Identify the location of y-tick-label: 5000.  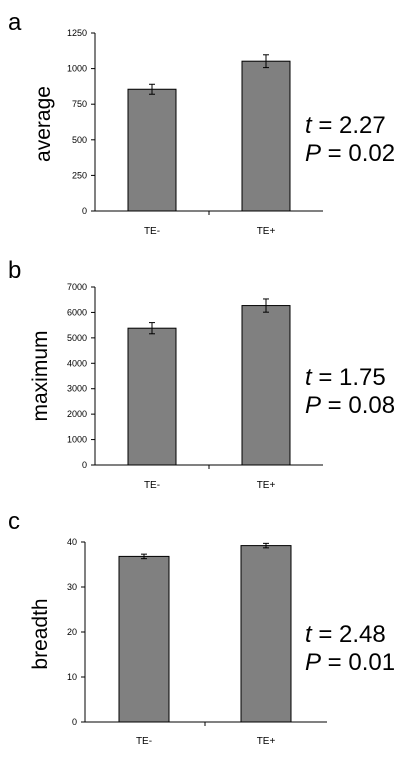
(77, 338).